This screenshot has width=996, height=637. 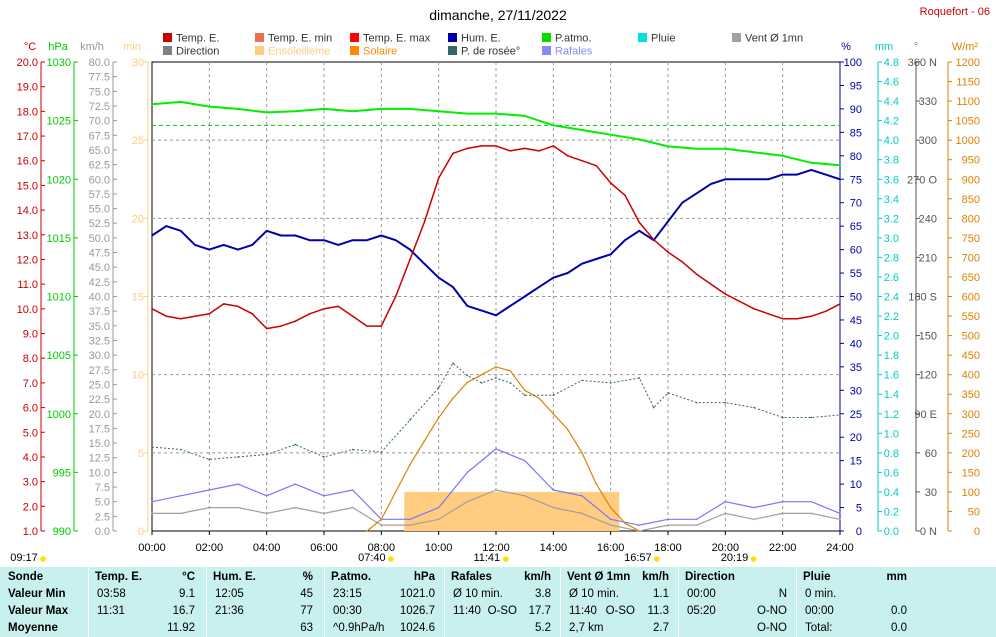 I want to click on legend-label: Vent Ø 1mn, so click(x=774, y=39).